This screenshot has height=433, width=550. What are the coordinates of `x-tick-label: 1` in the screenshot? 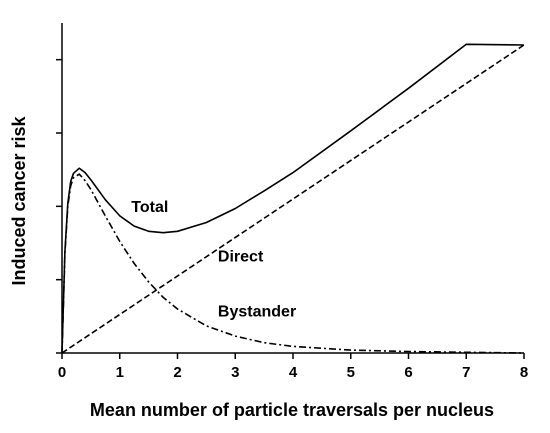 It's located at (120, 372).